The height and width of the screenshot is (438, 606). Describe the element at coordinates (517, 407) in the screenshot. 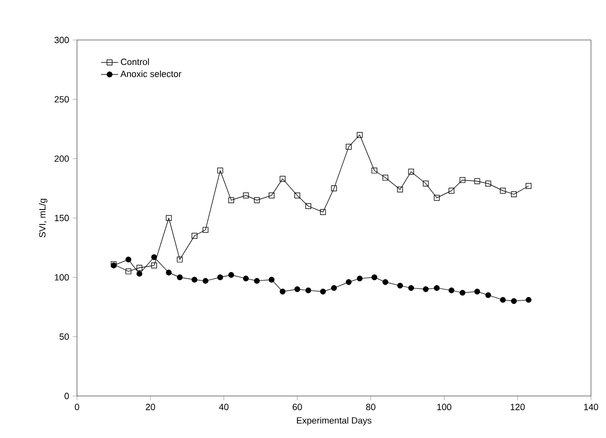

I see `x-tick-label: 120` at that location.